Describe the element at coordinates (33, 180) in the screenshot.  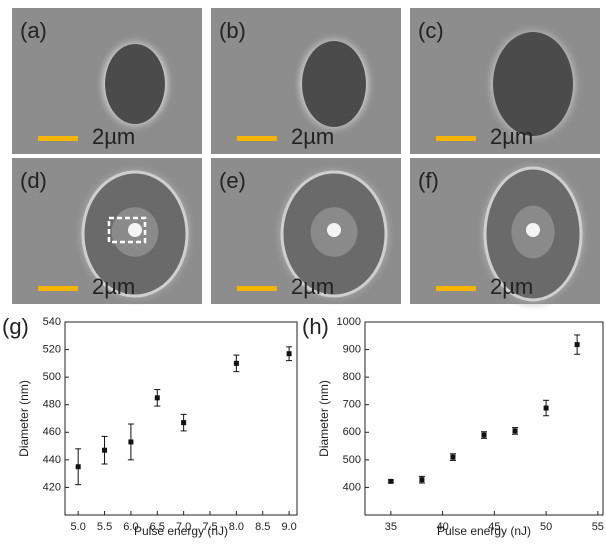
I see `panel-label: (d)` at that location.